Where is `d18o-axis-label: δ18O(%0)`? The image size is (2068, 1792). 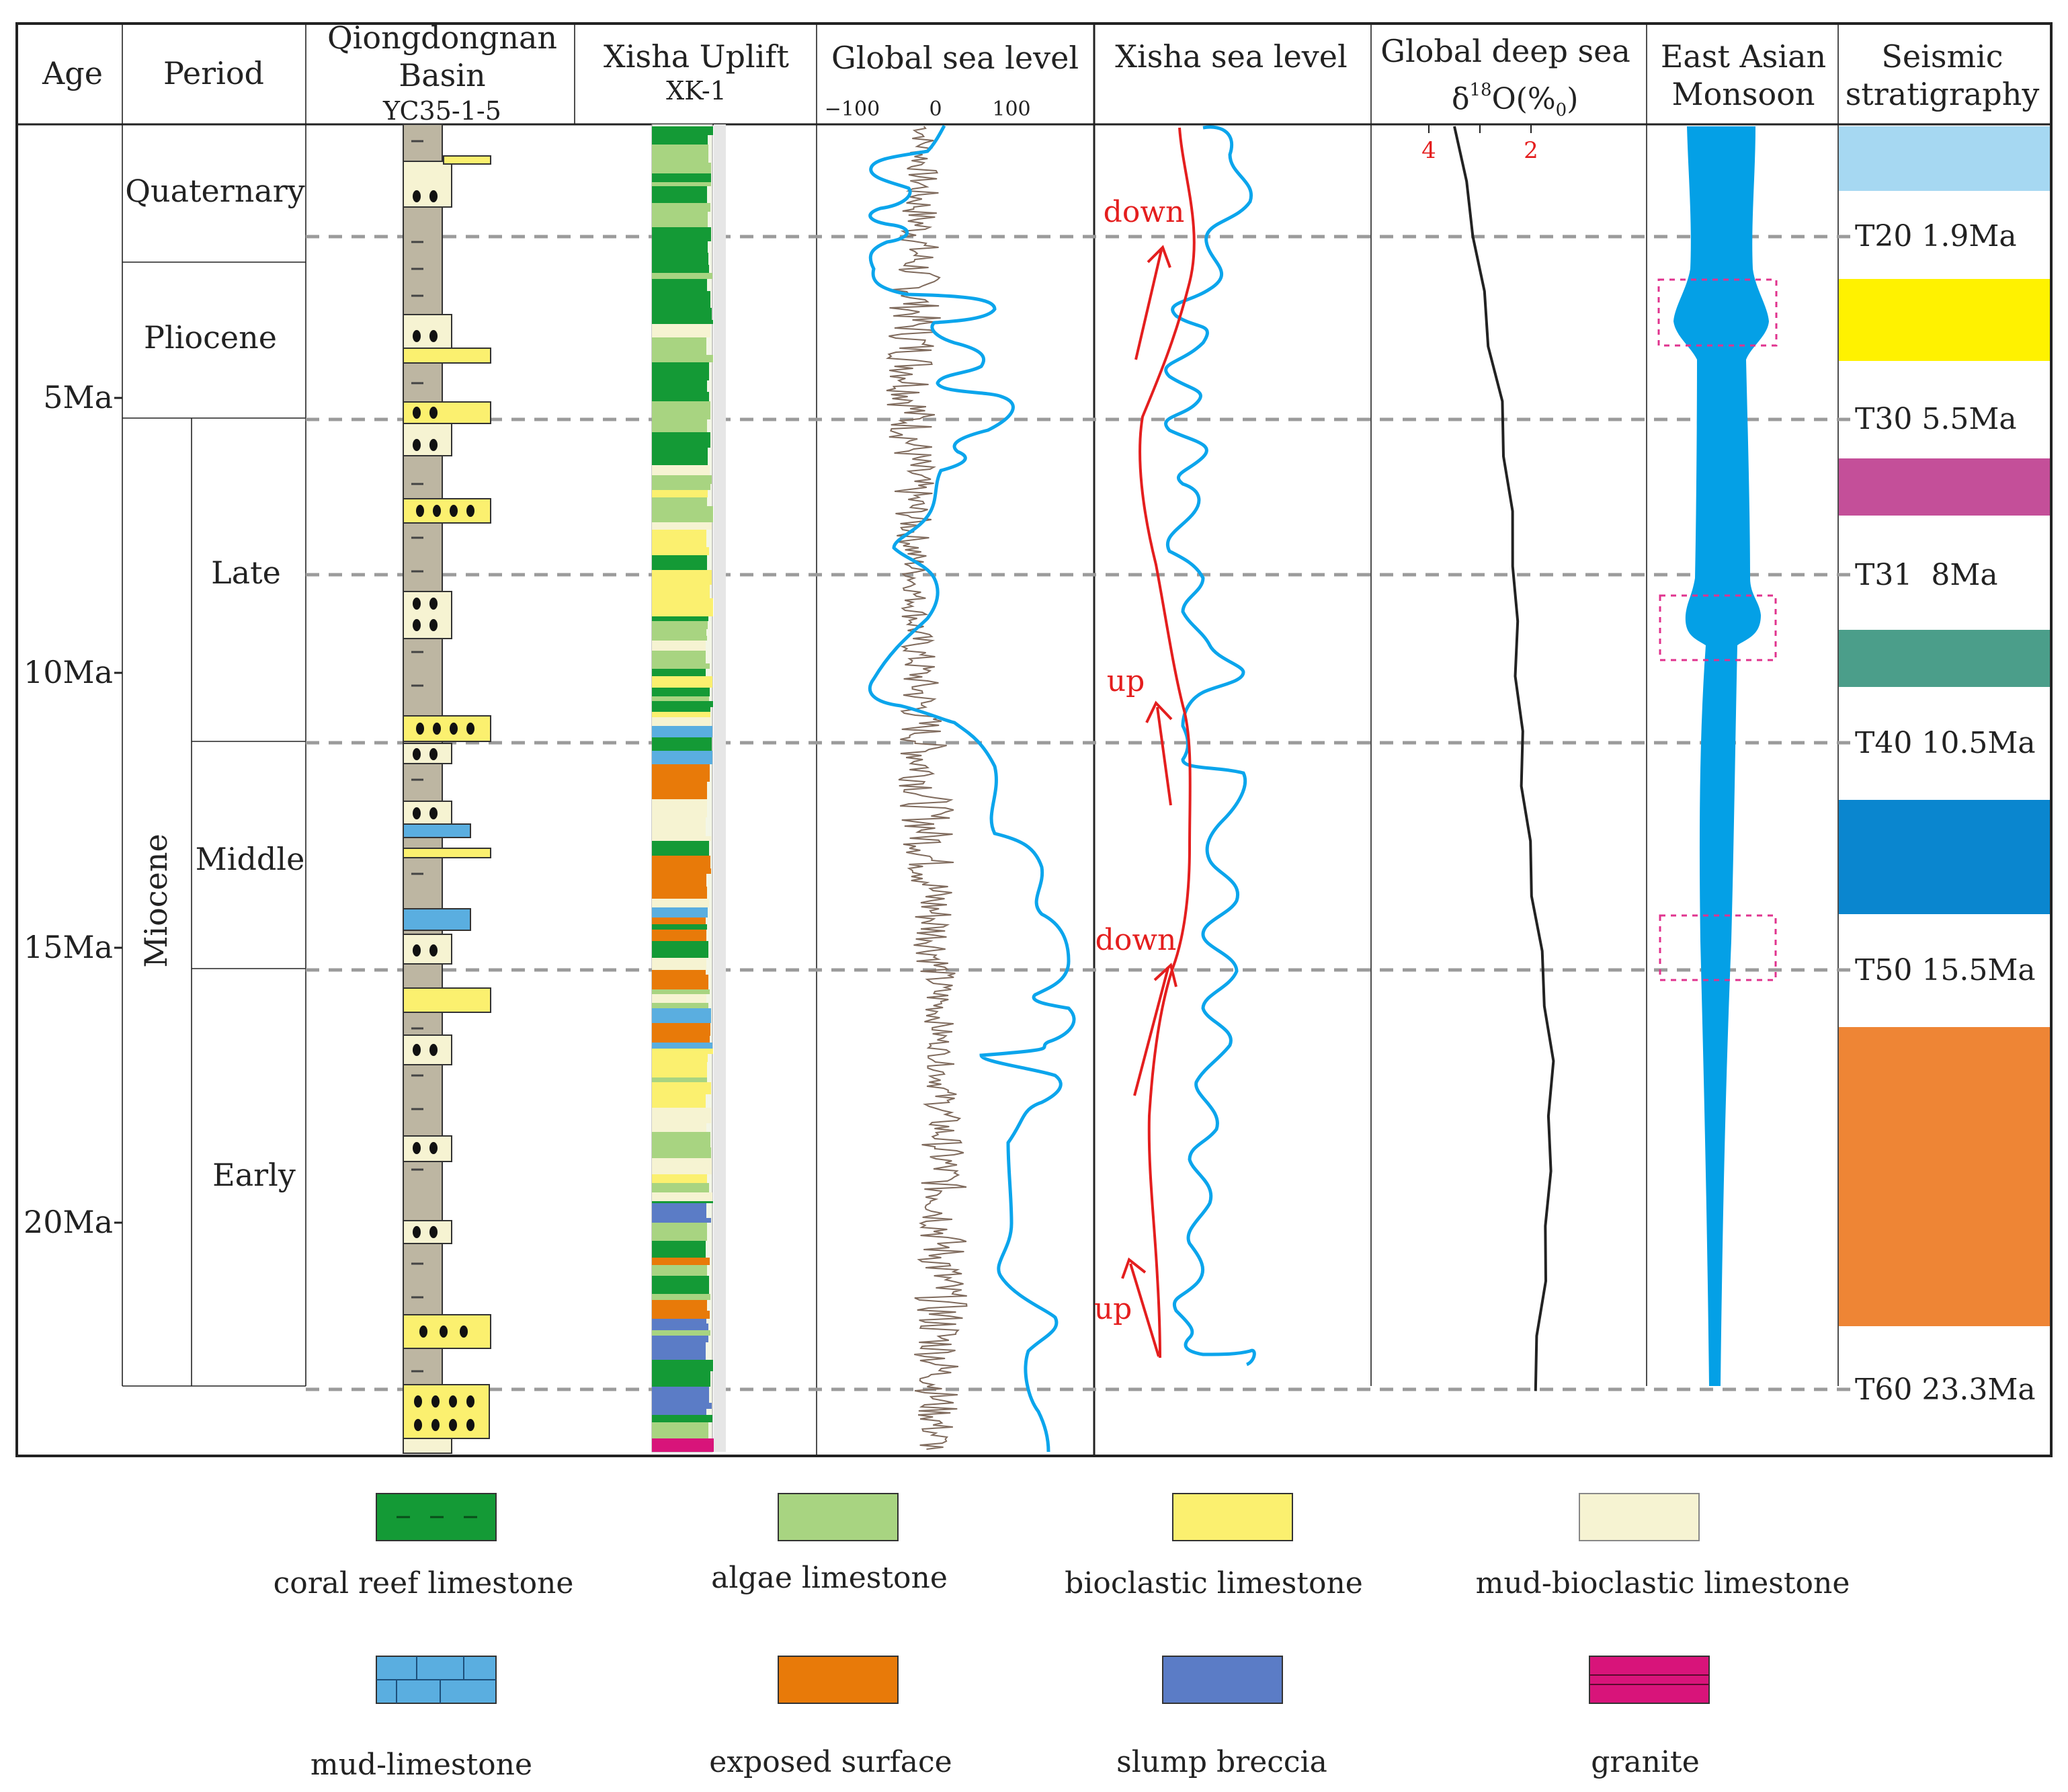 d18o-axis-label: δ18O(%0) is located at coordinates (1515, 100).